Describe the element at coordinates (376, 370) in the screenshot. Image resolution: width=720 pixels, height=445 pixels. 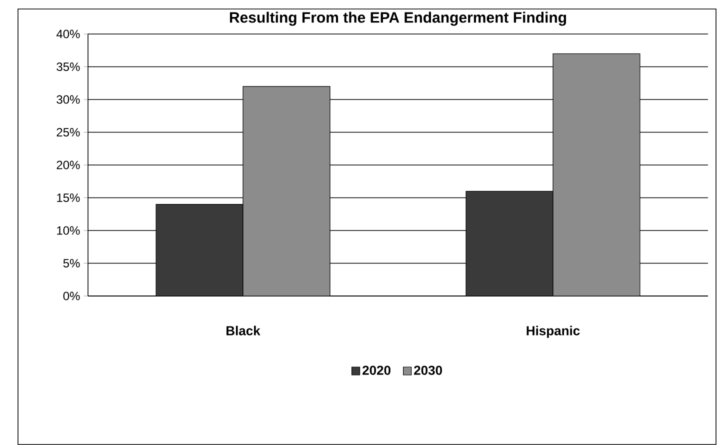
I see `legend-label: 2020` at that location.